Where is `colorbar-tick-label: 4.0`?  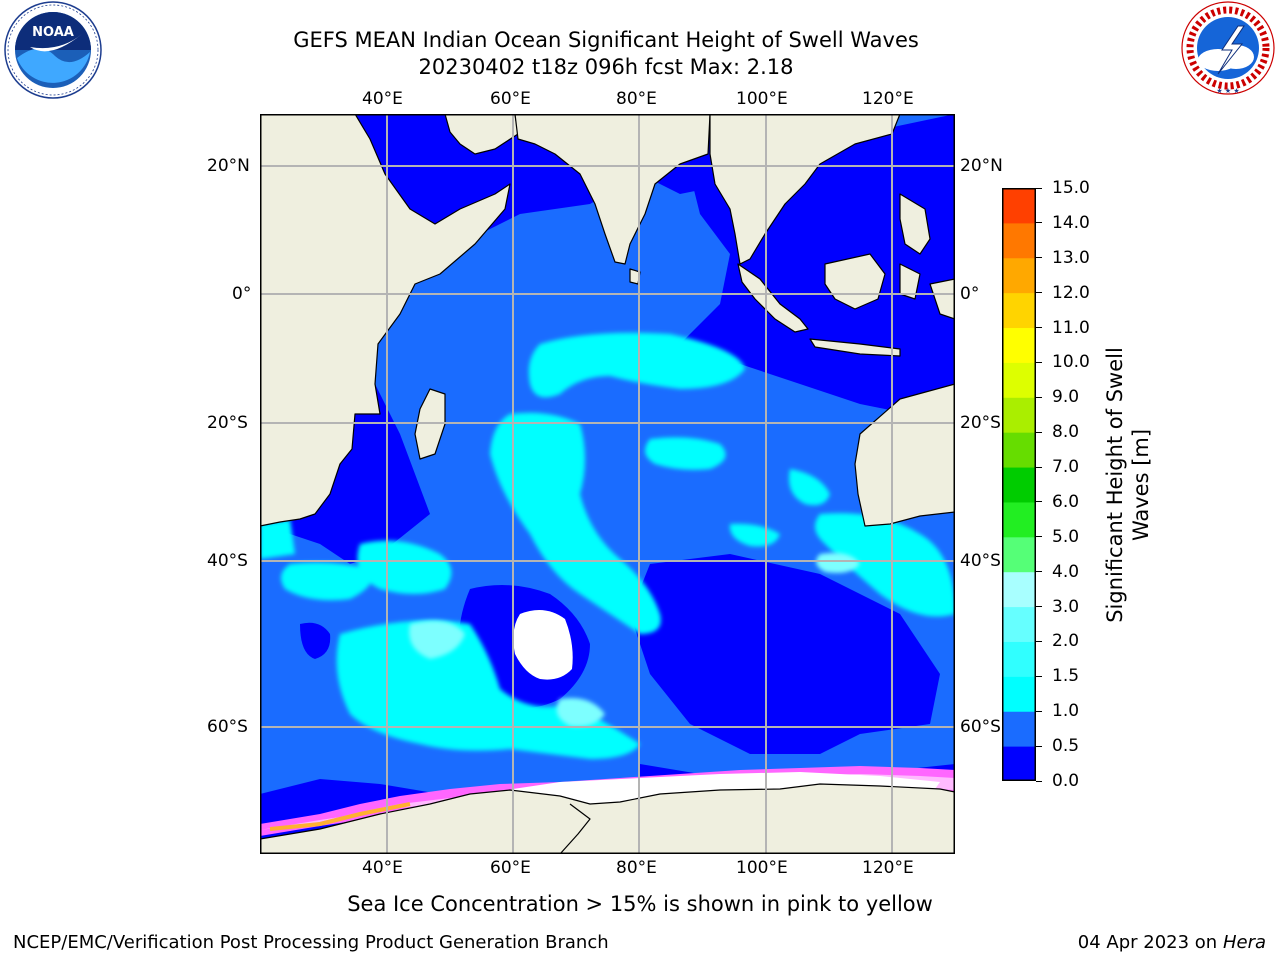 colorbar-tick-label: 4.0 is located at coordinates (1066, 571).